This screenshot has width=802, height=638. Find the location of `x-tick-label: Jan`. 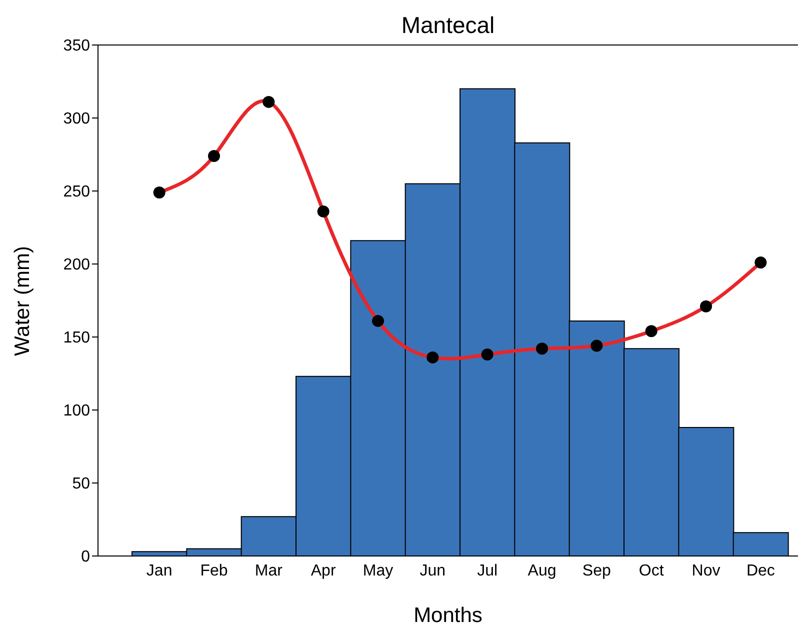

x-tick-label: Jan is located at coordinates (159, 571).